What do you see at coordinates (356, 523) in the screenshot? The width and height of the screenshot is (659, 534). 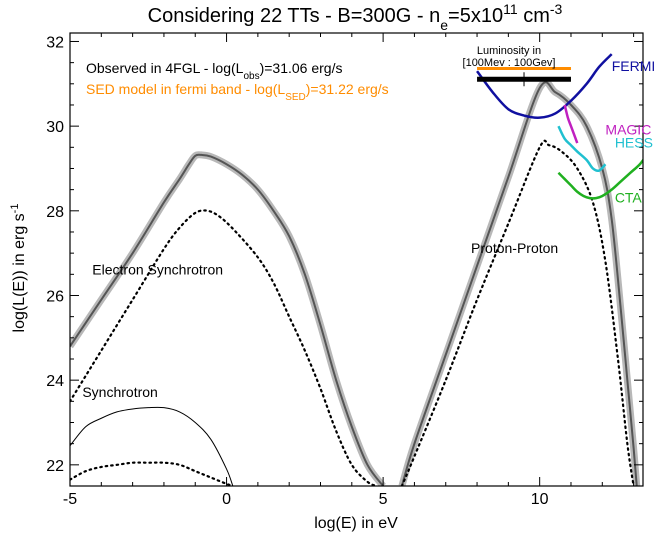 I see `x-axis-label: log(E) in eV` at bounding box center [356, 523].